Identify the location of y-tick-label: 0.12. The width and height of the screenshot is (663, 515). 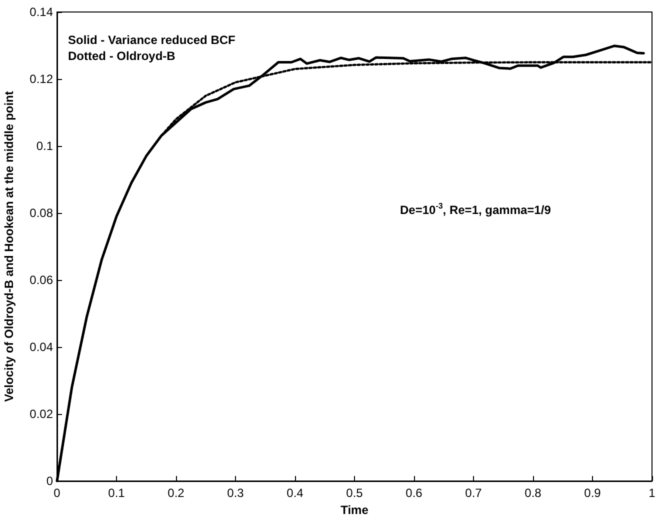
(42, 79).